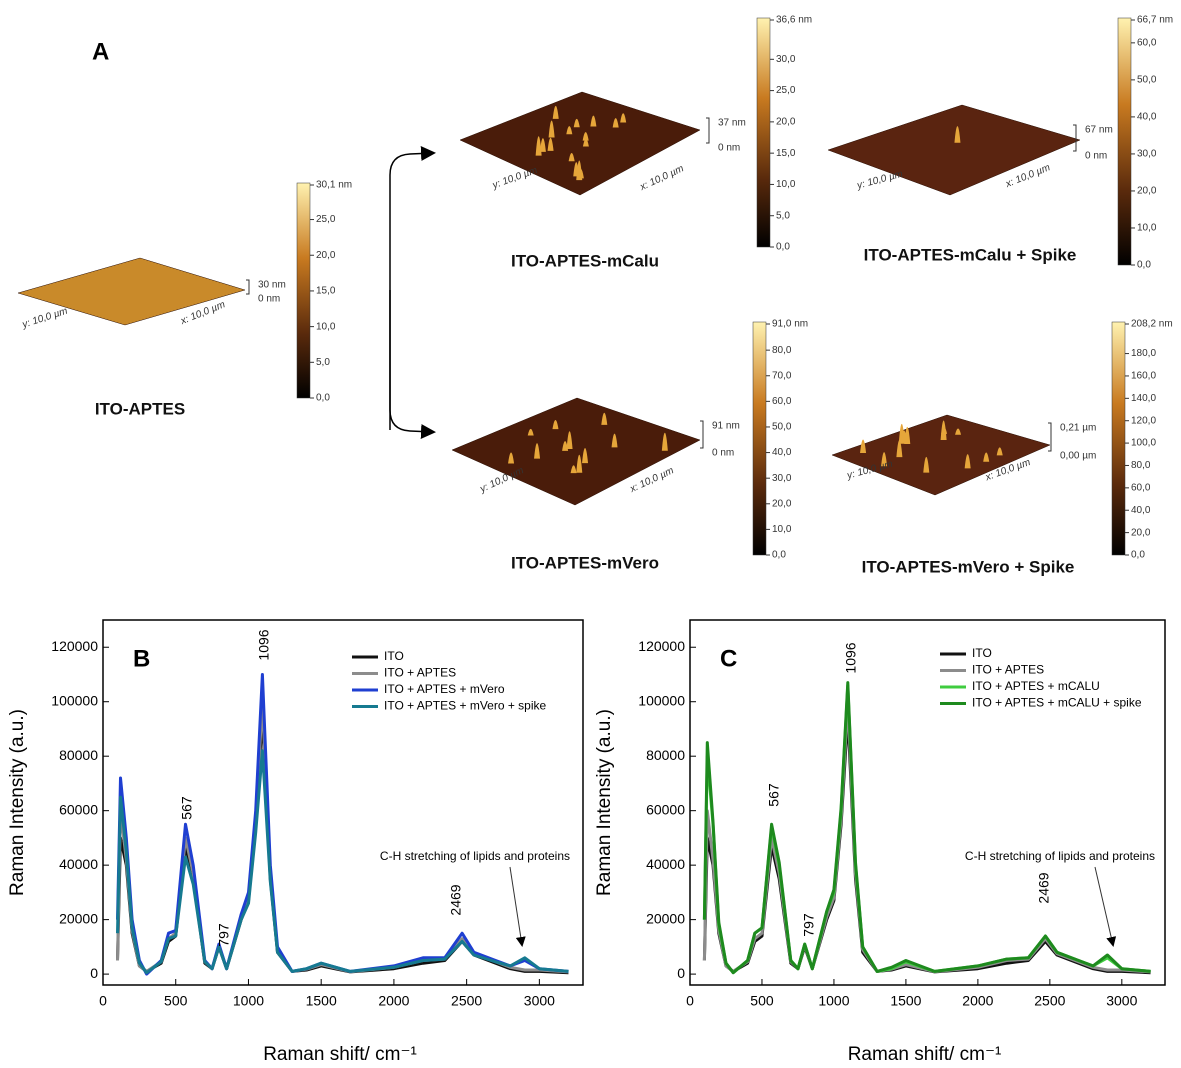  What do you see at coordinates (786, 59) in the screenshot?
I see `colorbar-label: 30,0` at bounding box center [786, 59].